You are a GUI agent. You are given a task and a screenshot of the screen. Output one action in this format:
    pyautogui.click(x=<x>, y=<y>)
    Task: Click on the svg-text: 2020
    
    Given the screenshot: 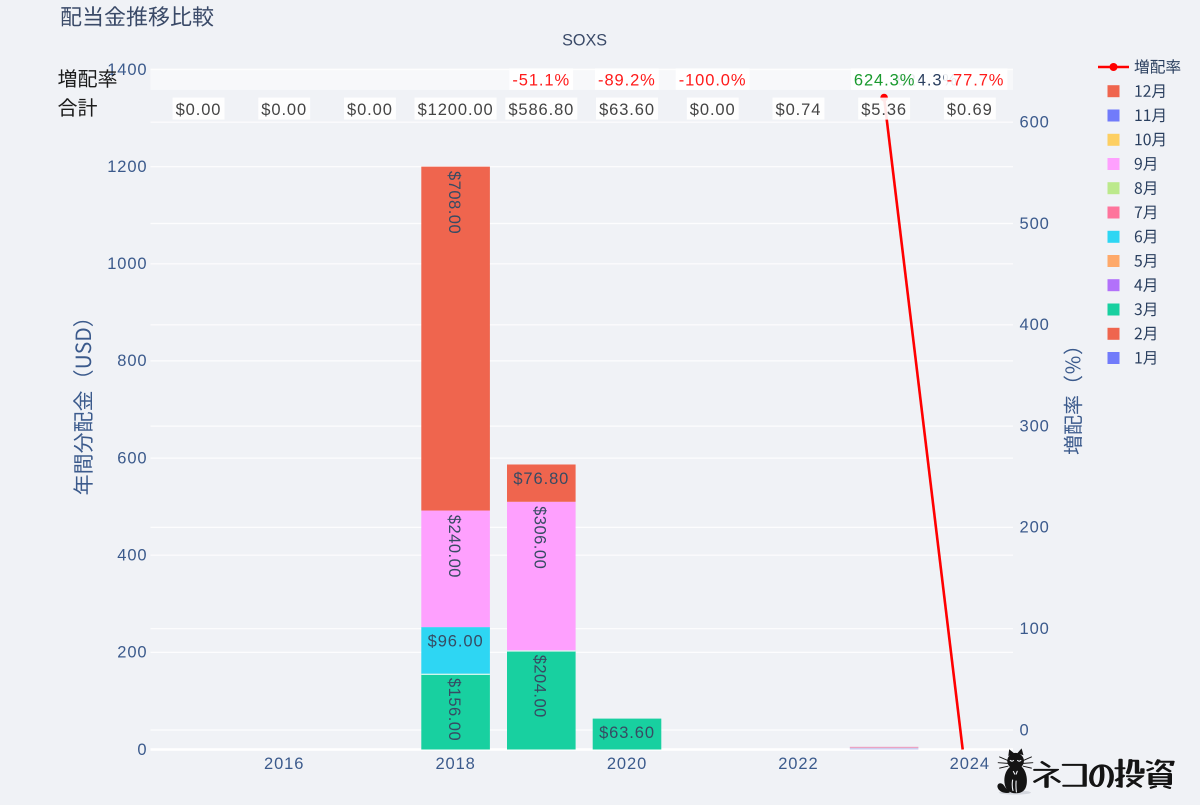 What is the action you would take?
    pyautogui.click(x=627, y=764)
    